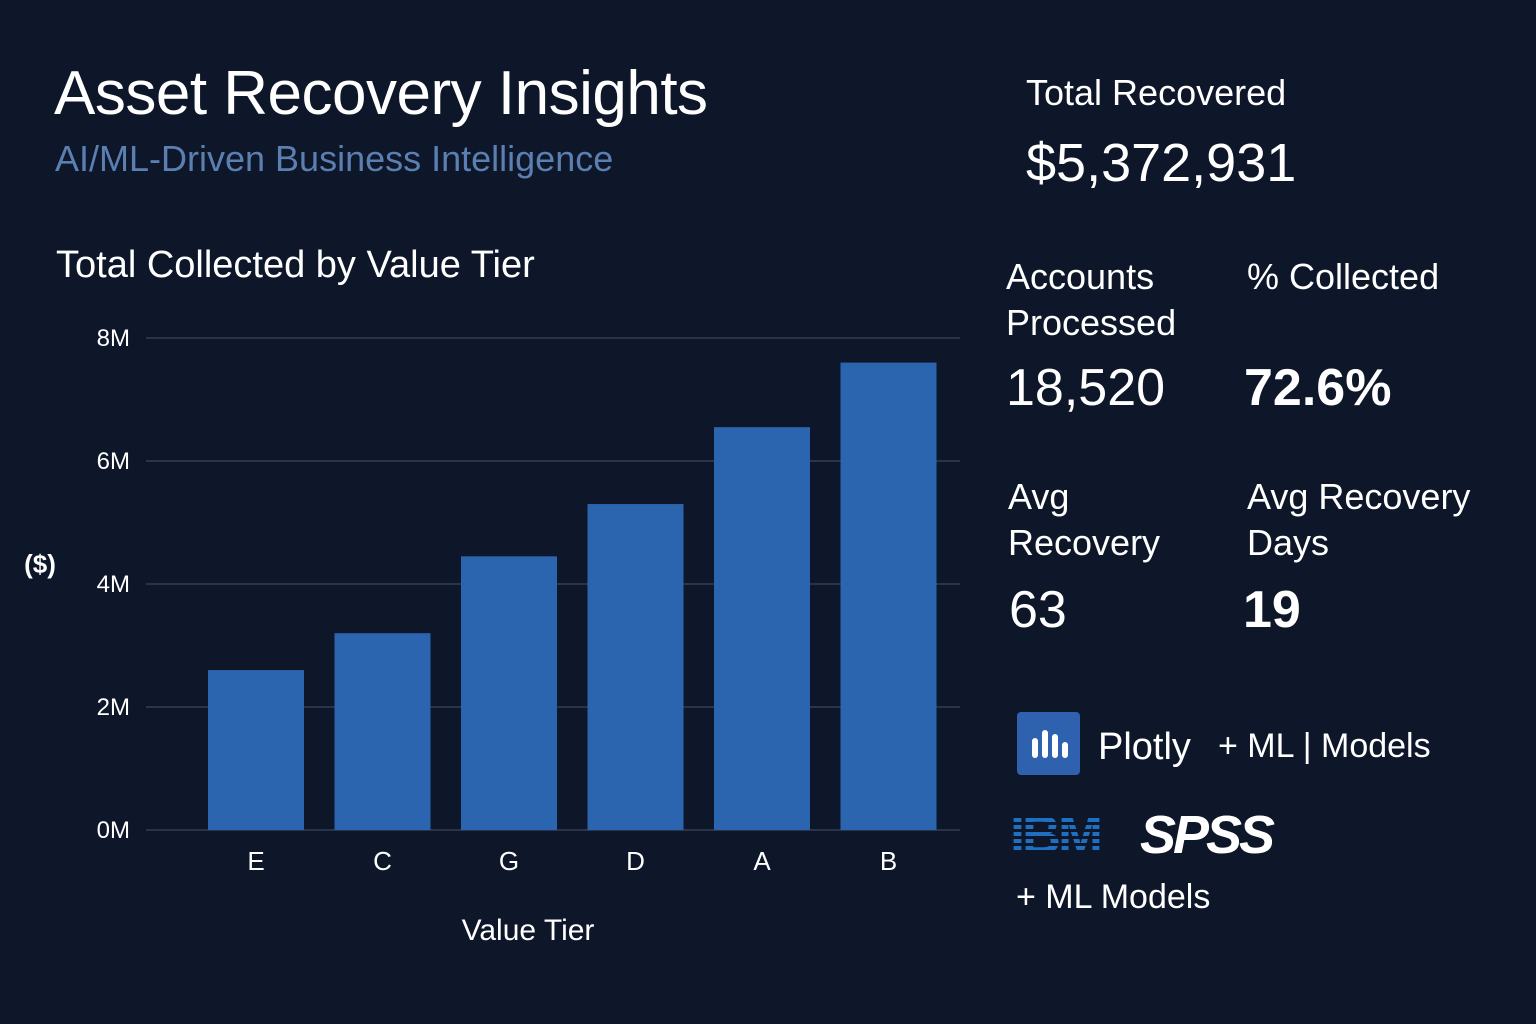 Image resolution: width=1536 pixels, height=1024 pixels. Describe the element at coordinates (762, 861) in the screenshot. I see `x-tick-label: A` at that location.